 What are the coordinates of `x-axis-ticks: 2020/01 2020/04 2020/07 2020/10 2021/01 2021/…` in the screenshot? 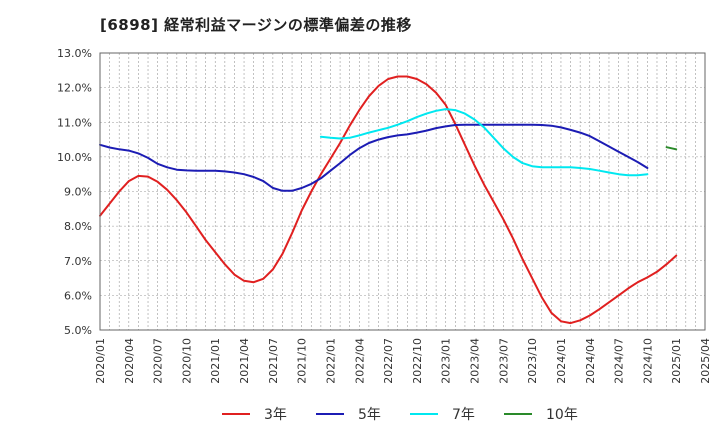 It's located at (403, 361).